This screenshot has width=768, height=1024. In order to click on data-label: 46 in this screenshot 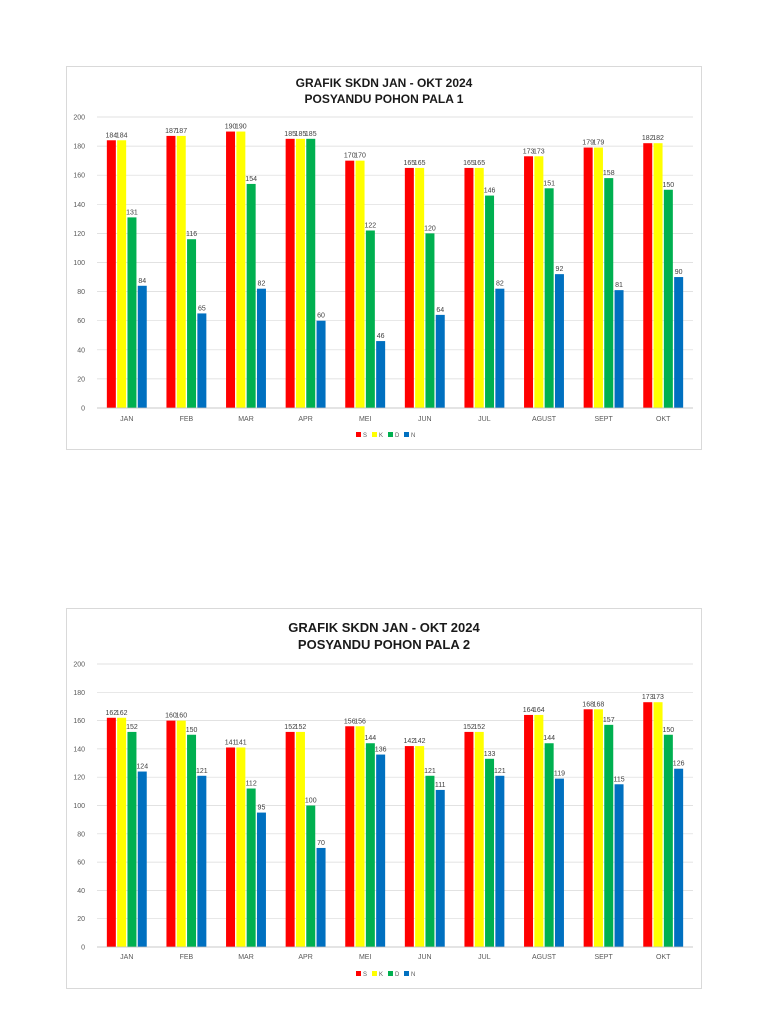, I will do `click(381, 336)`.